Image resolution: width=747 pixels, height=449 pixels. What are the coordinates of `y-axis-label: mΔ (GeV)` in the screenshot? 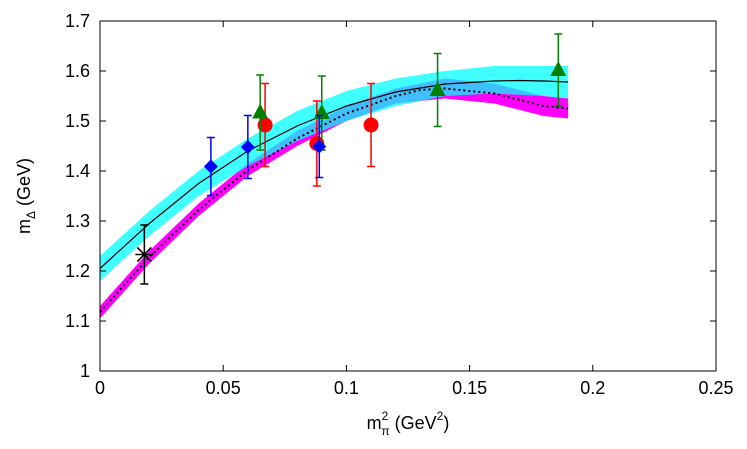 It's located at (26, 196).